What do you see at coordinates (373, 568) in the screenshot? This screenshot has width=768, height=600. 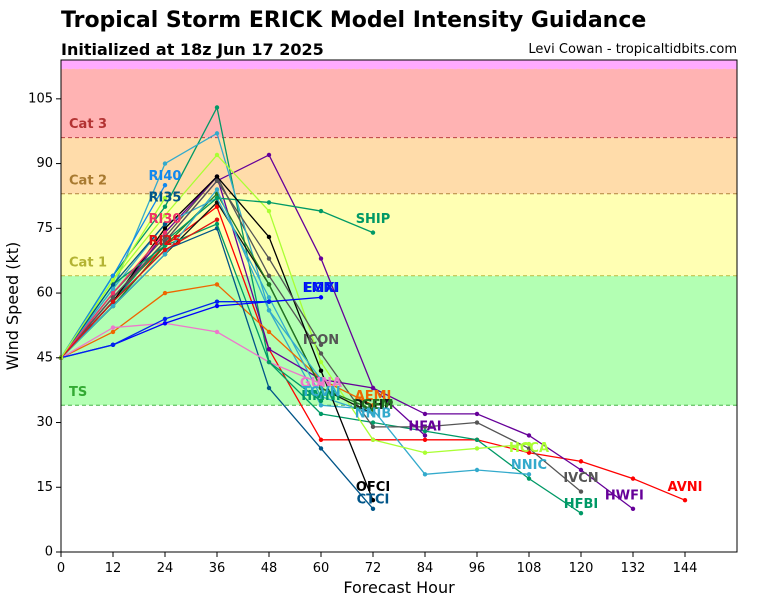 I see `x-tick-label: 72` at bounding box center [373, 568].